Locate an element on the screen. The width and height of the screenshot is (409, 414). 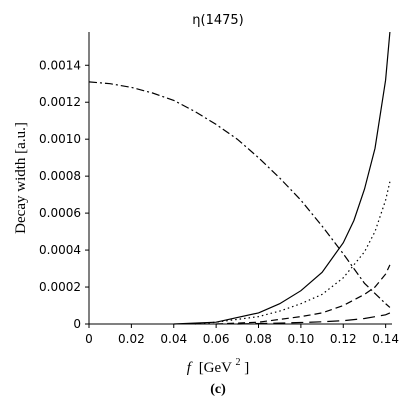
panel-label: (c) is located at coordinates (218, 389).